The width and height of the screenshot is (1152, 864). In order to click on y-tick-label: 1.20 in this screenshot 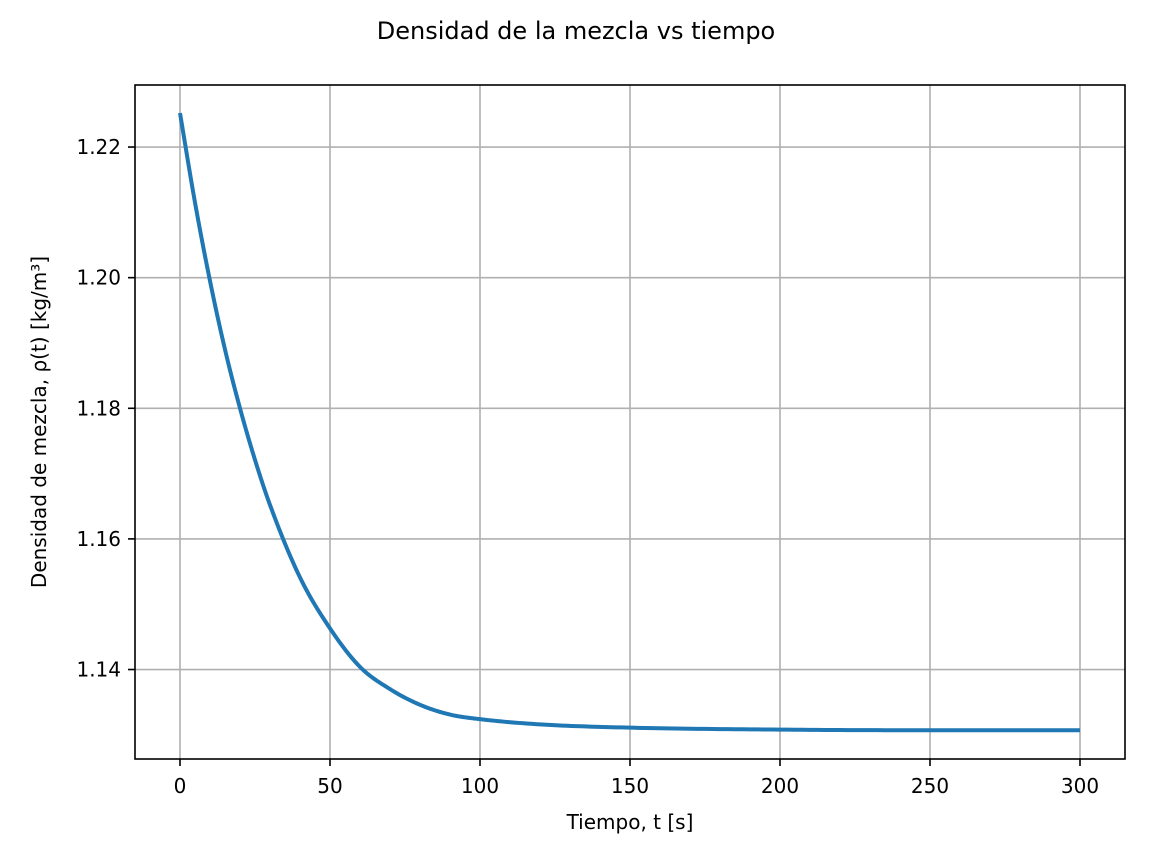, I will do `click(98, 278)`.